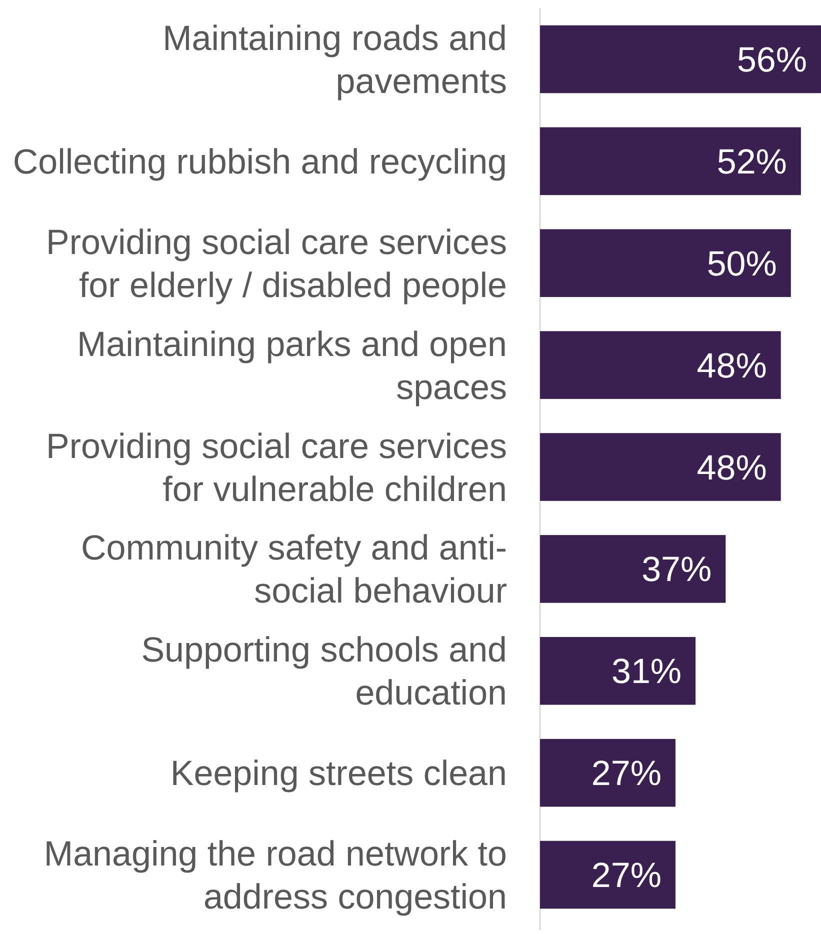 The height and width of the screenshot is (934, 821). I want to click on data-label: 31%, so click(646, 672).